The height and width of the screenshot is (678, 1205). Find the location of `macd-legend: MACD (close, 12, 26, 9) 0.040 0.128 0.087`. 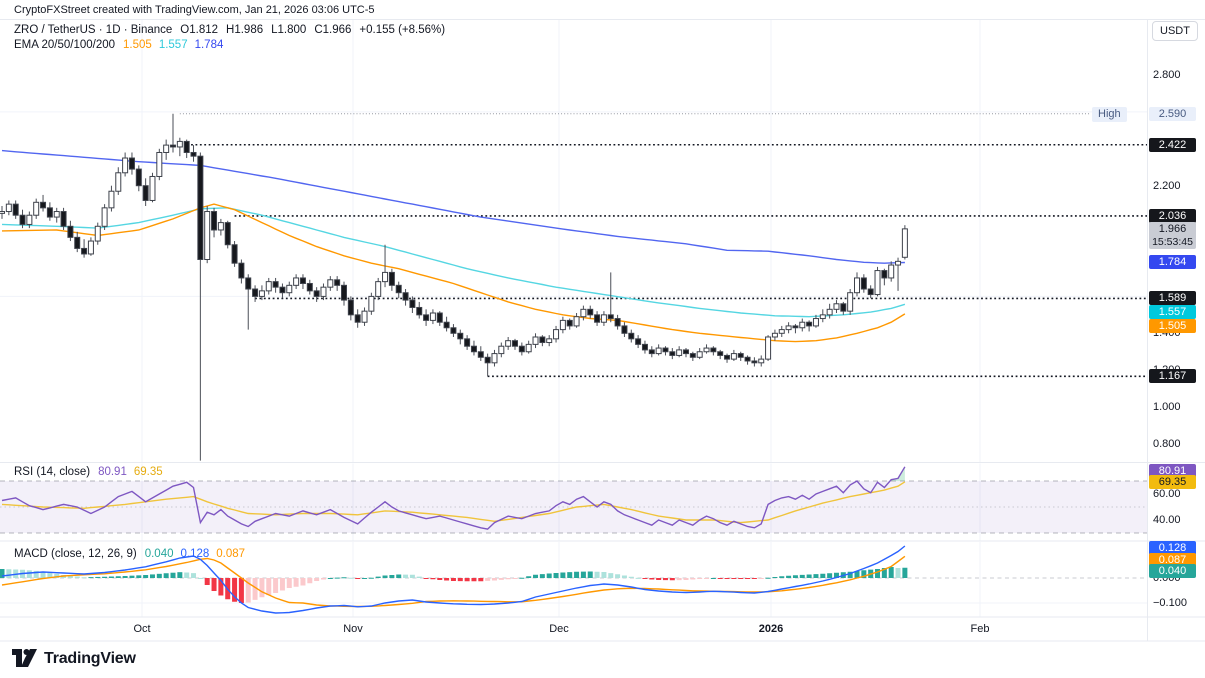

macd-legend: MACD (close, 12, 26, 9) 0.040 0.128 0.087 is located at coordinates (133, 554).